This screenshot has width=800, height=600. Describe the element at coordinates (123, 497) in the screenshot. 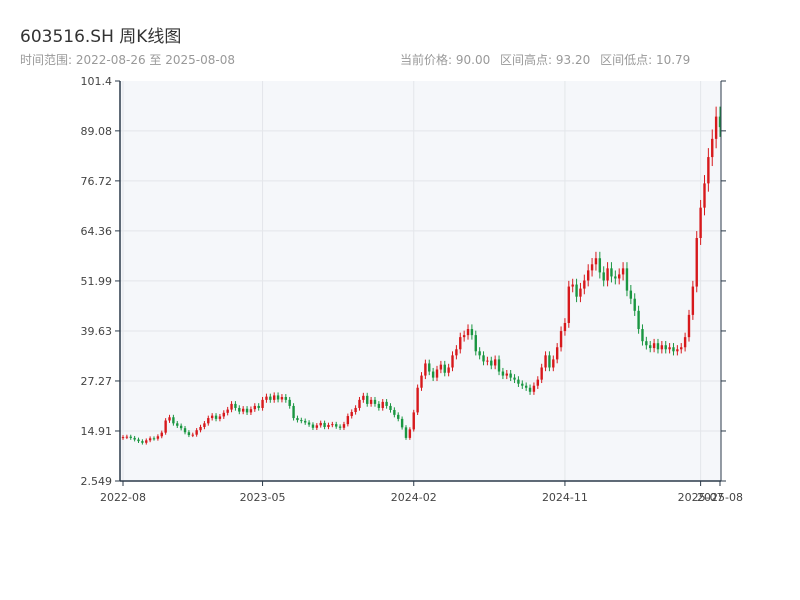

I see `x-tick-label: 2022-08` at that location.